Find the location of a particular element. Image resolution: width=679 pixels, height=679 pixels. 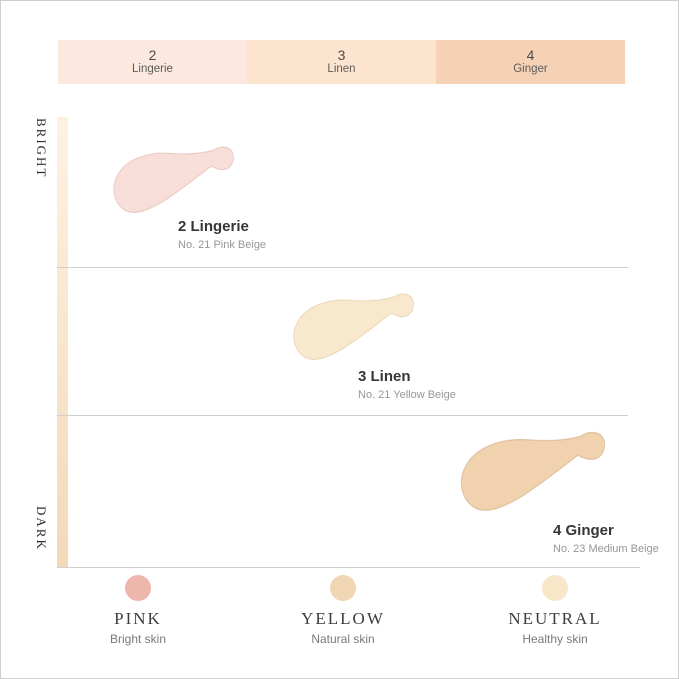

tone-legend-neutral: NEUTRAL Healthy skin is located at coordinates (555, 610).